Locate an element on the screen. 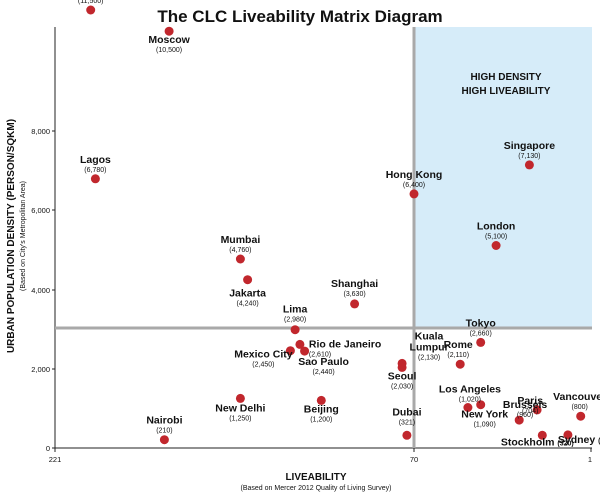  density-label-rio-de-janeiro: (2,610) is located at coordinates (320, 354).